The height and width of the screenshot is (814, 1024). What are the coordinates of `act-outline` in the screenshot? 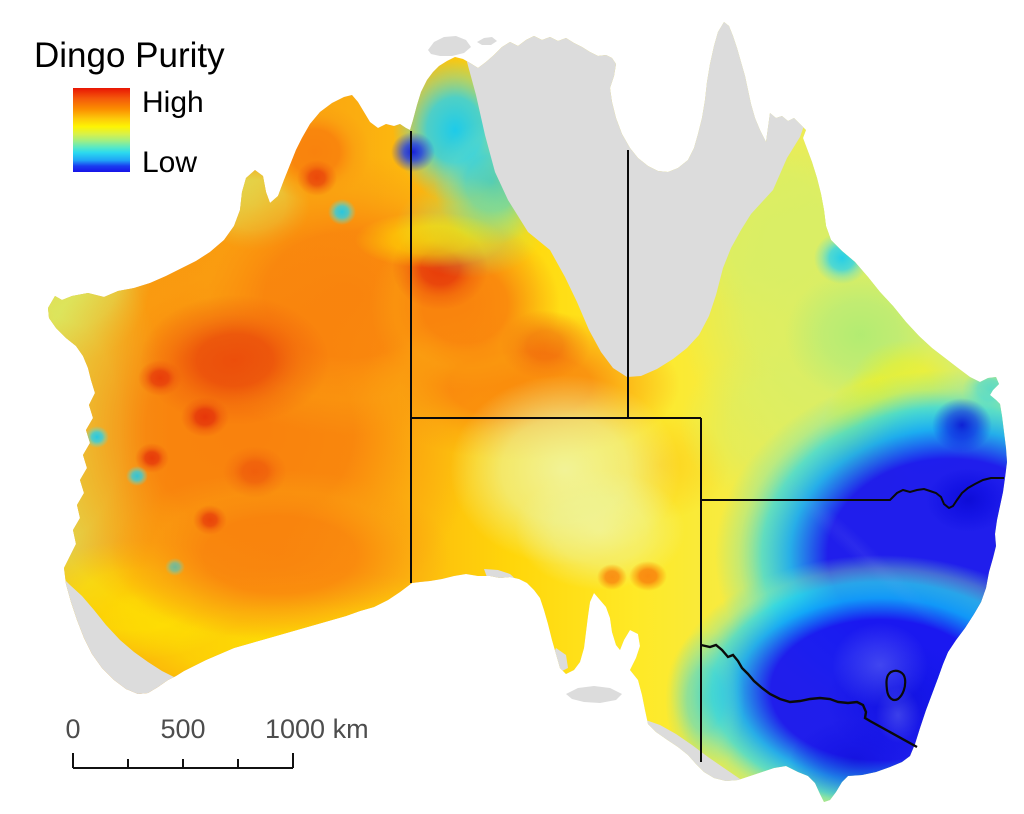 It's located at (896, 685).